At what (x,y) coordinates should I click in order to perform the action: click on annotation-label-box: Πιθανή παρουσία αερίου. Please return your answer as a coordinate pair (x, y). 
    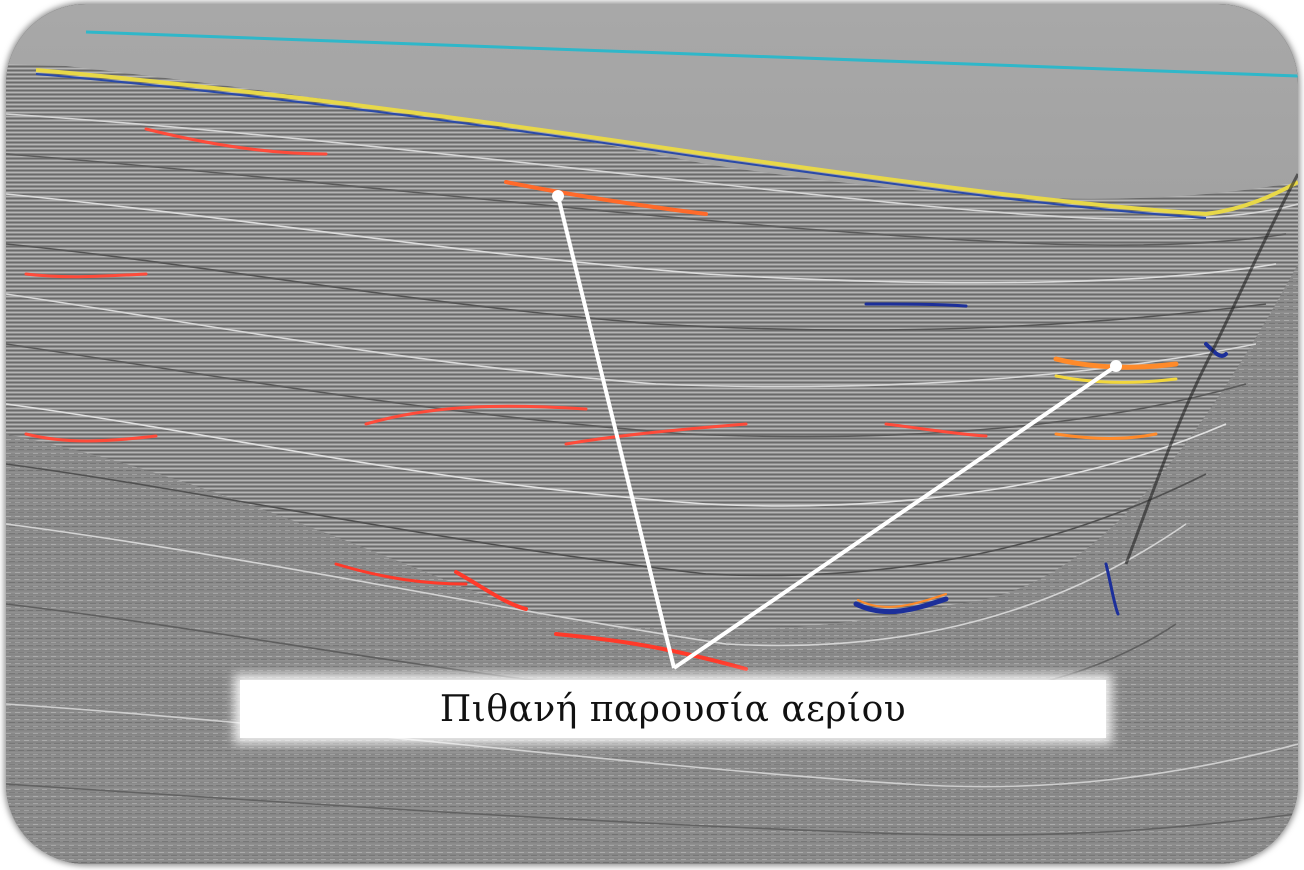
    Looking at the image, I should click on (673, 709).